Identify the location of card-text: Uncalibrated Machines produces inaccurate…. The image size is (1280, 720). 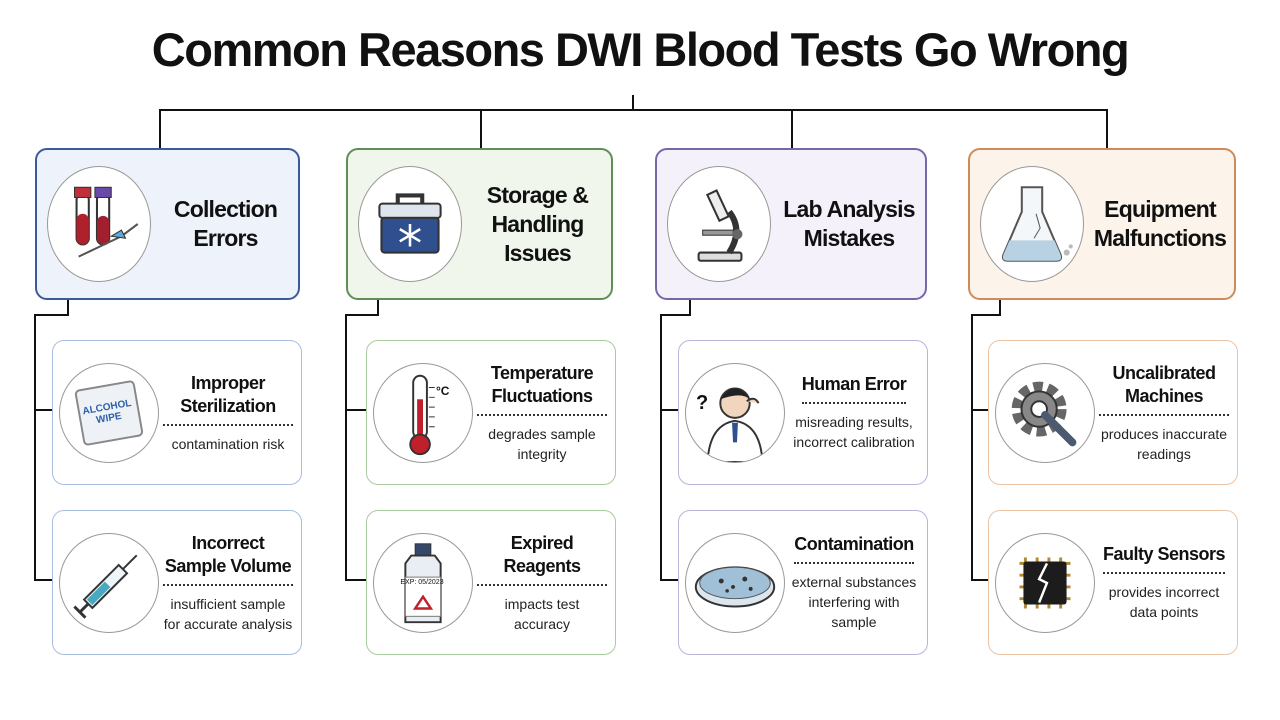
(1164, 412).